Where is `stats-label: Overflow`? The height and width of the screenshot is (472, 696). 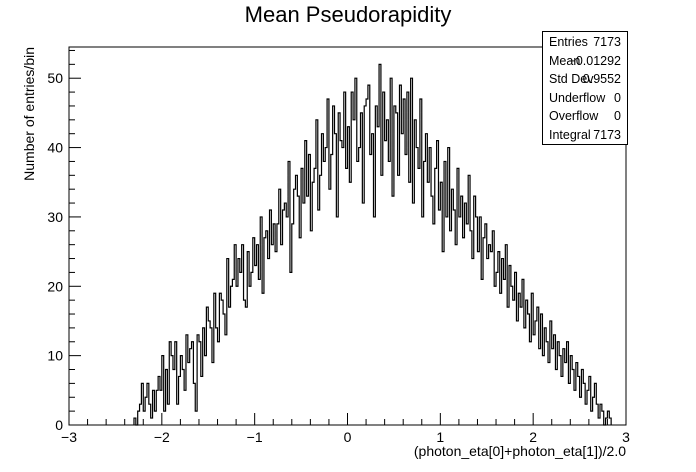 stats-label: Overflow is located at coordinates (574, 116).